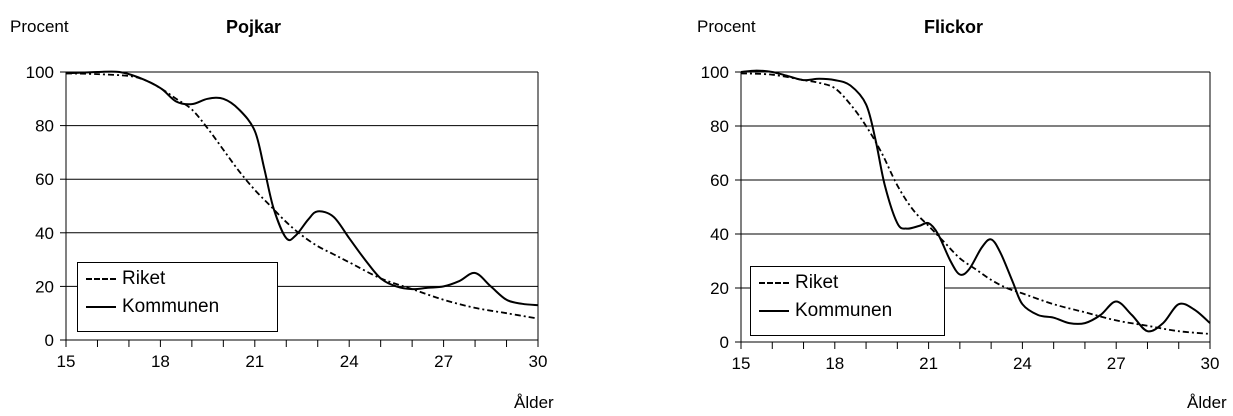 The image size is (1233, 416). Describe the element at coordinates (954, 27) in the screenshot. I see `chart-title: Flickor` at that location.